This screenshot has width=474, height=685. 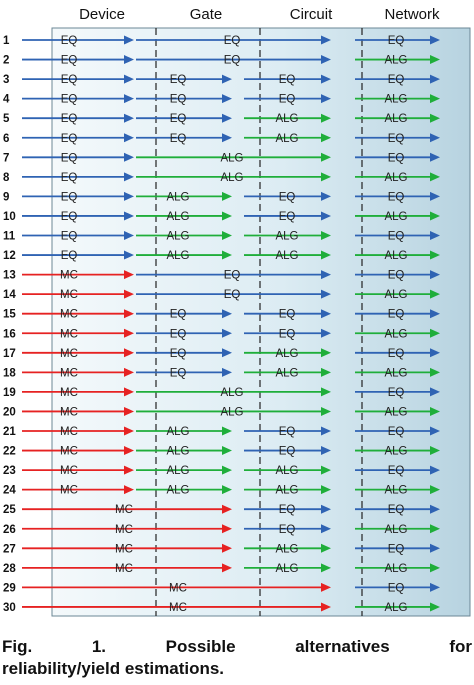 What do you see at coordinates (9, 237) in the screenshot?
I see `row-number: 11` at bounding box center [9, 237].